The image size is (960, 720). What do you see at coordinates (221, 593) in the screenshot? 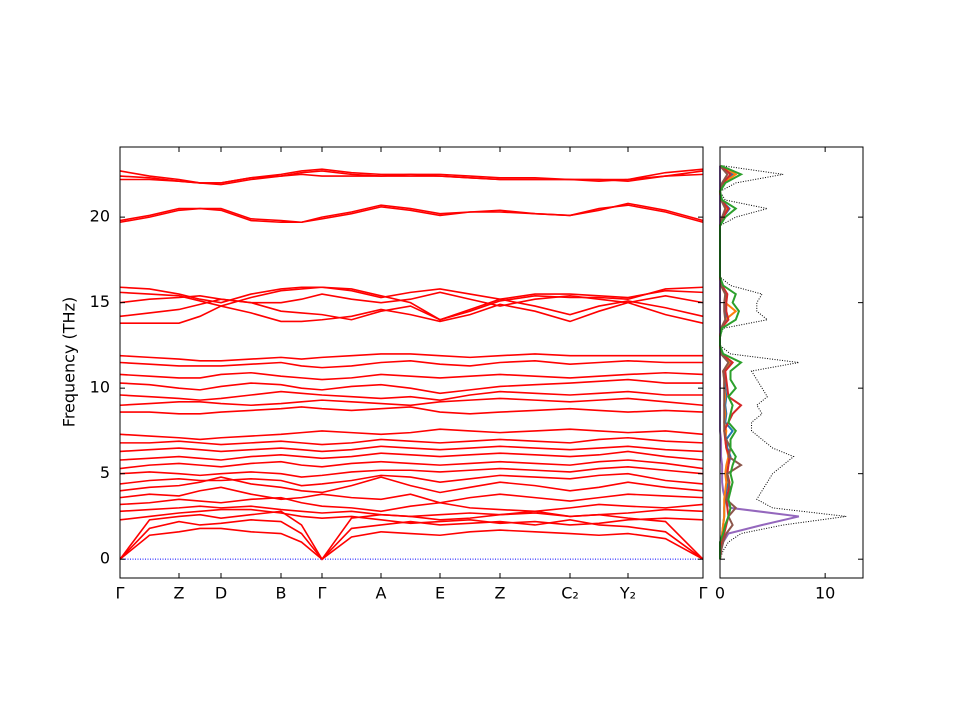
I see `x-tick-label: D` at bounding box center [221, 593].